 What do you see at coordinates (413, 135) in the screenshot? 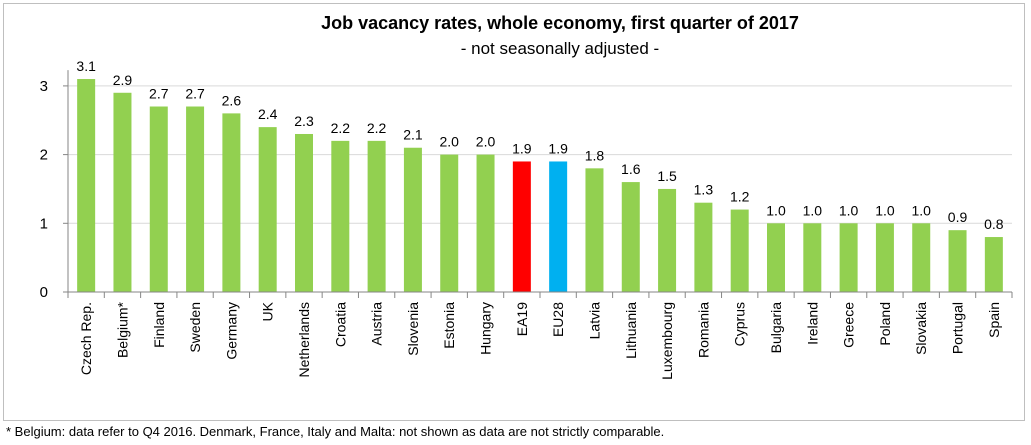
I see `data-label: 2.1` at bounding box center [413, 135].